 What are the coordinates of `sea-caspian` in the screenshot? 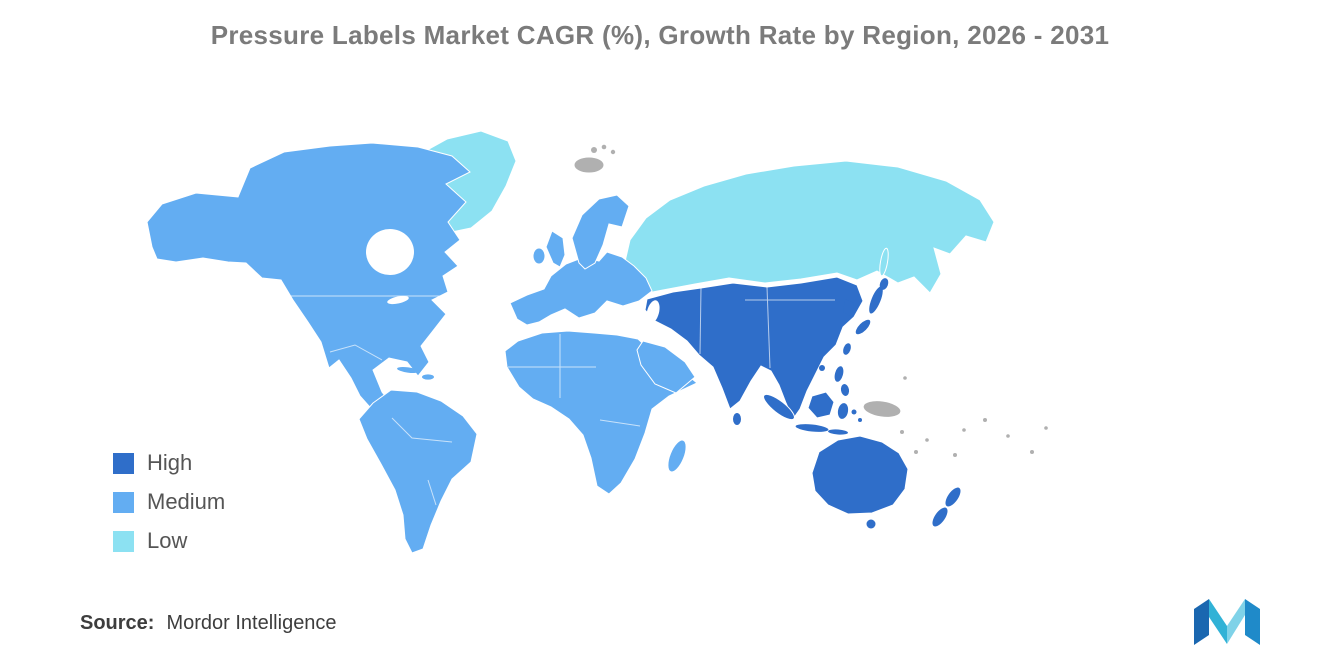 It's located at (653, 312).